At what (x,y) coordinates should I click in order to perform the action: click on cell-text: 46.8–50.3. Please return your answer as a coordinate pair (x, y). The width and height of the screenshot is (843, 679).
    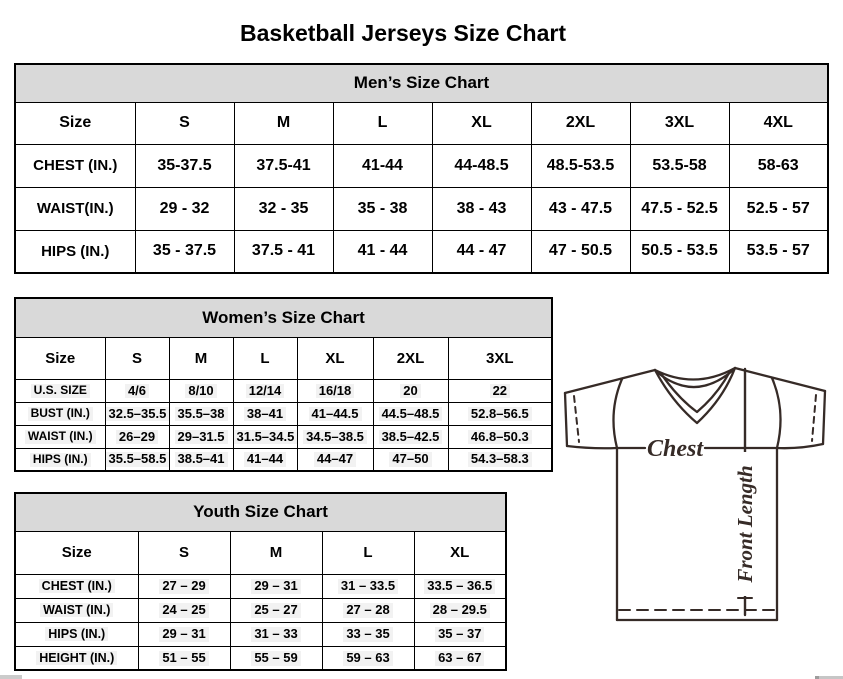
    Looking at the image, I should click on (499, 437).